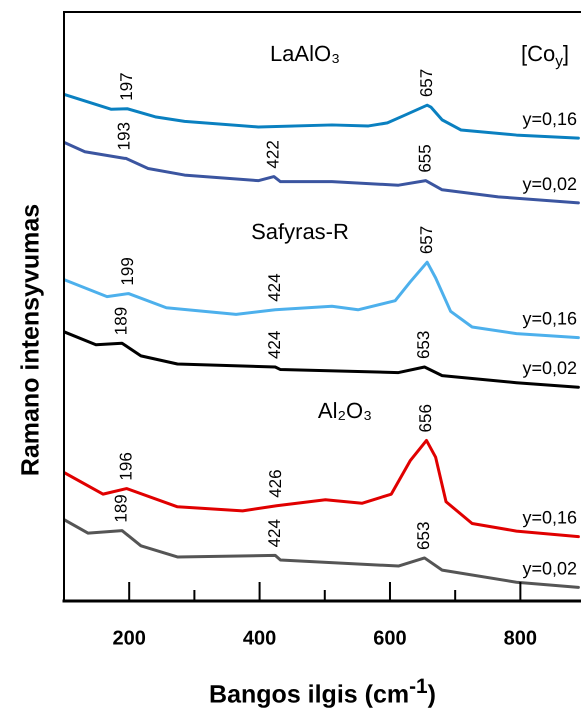 The image size is (581, 712). What do you see at coordinates (300, 231) in the screenshot?
I see `annotation: Safyras-R` at bounding box center [300, 231].